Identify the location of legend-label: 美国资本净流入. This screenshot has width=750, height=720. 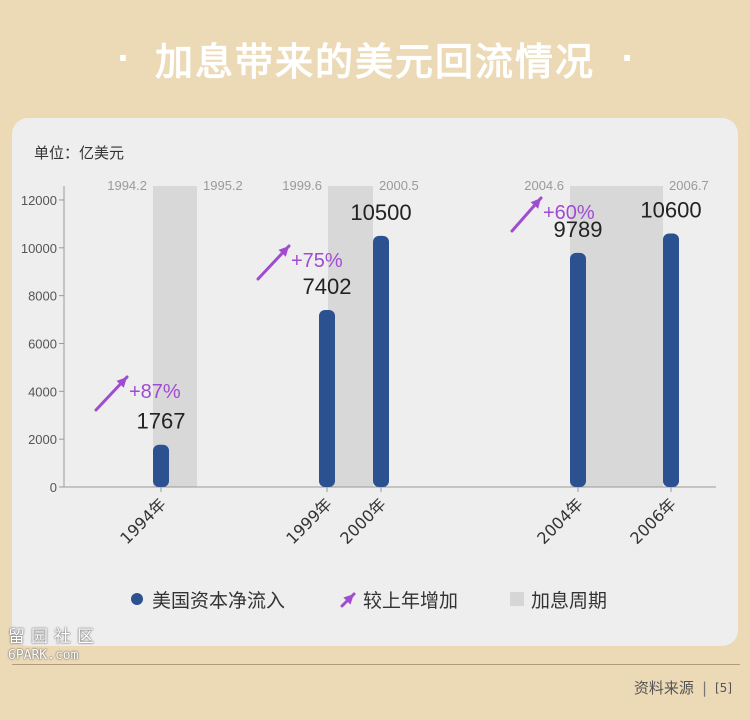
(218, 601).